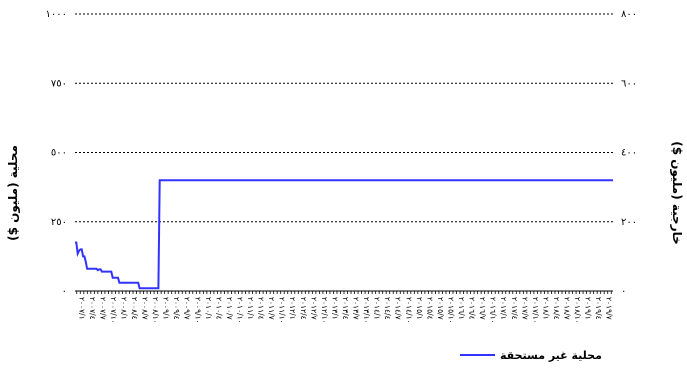 The width and height of the screenshot is (687, 376). What do you see at coordinates (197, 310) in the screenshot?
I see `x-tick-label: ٢٠٠٩/١٠` at bounding box center [197, 310].